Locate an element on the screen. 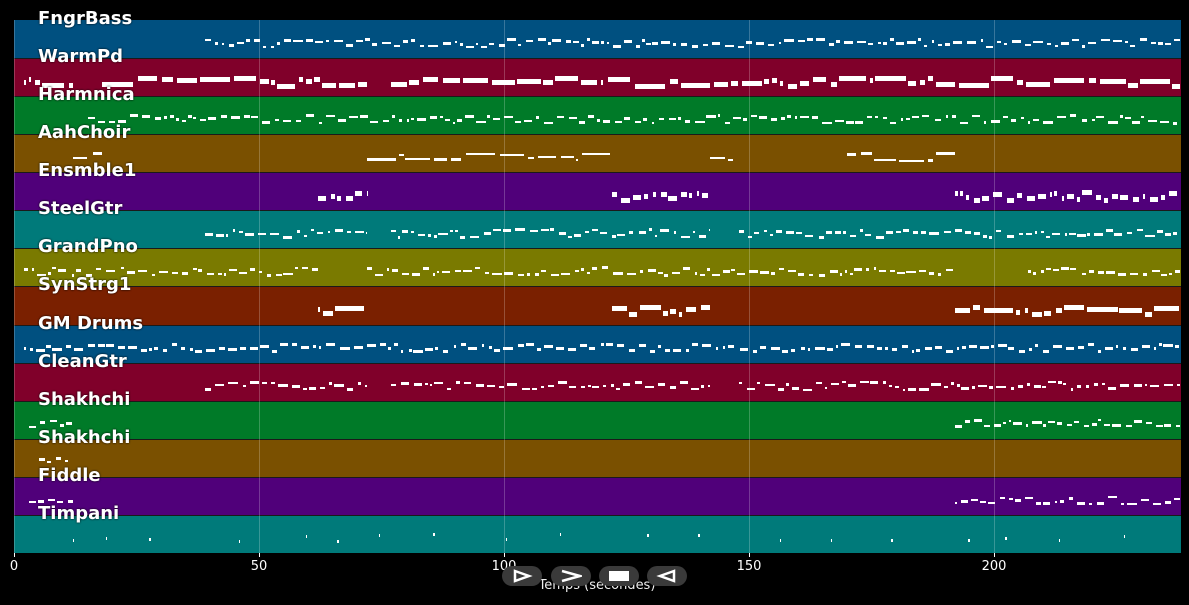 This screenshot has height=605, width=1189. rewind-button is located at coordinates (667, 576).